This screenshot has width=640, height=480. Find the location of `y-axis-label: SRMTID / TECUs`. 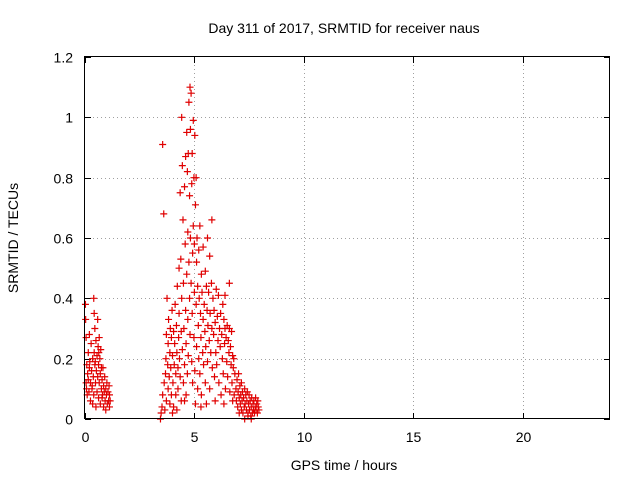

y-axis-label: SRMTID / TECUs is located at coordinates (13, 238).